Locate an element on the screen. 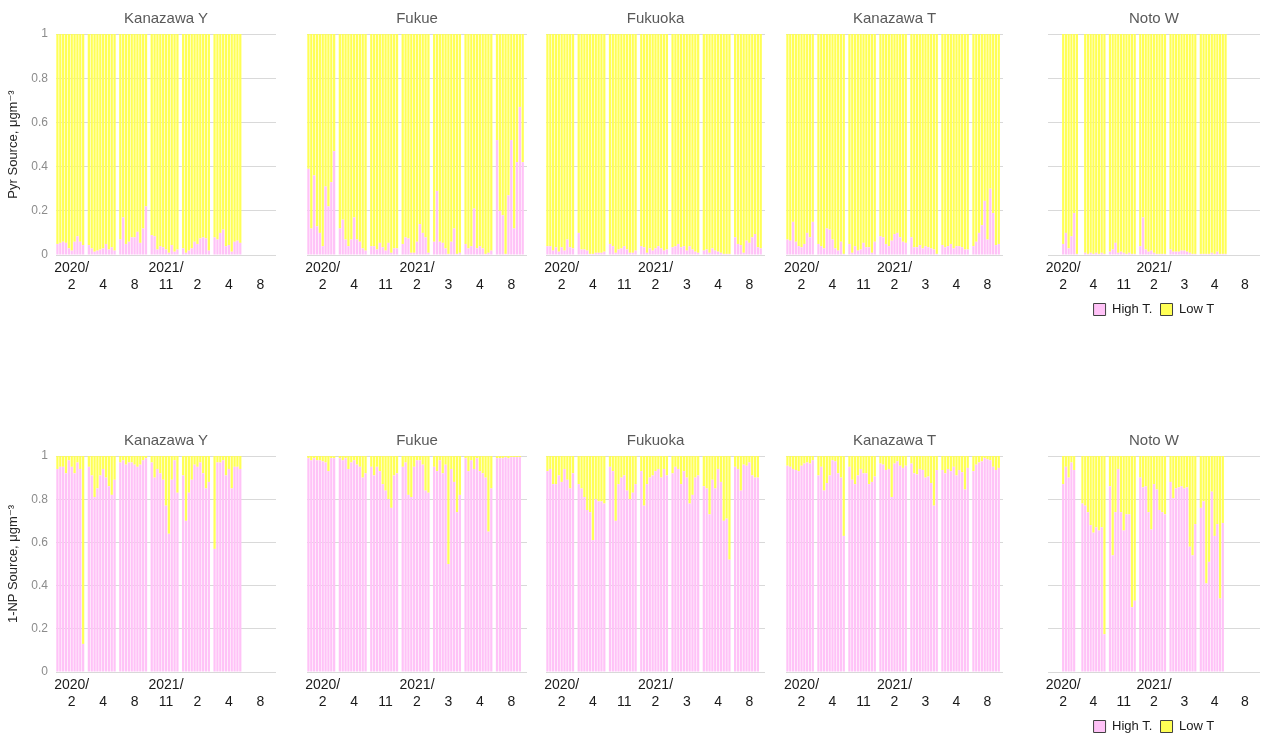 The image size is (1267, 746). x-tick-label: 4 is located at coordinates (354, 284).